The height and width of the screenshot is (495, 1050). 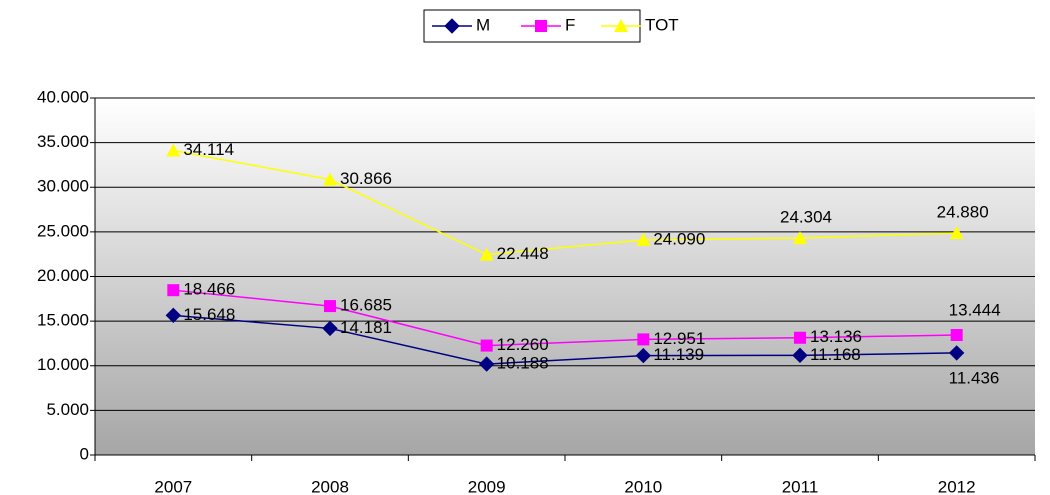 I want to click on legend-label: F, so click(x=570, y=24).